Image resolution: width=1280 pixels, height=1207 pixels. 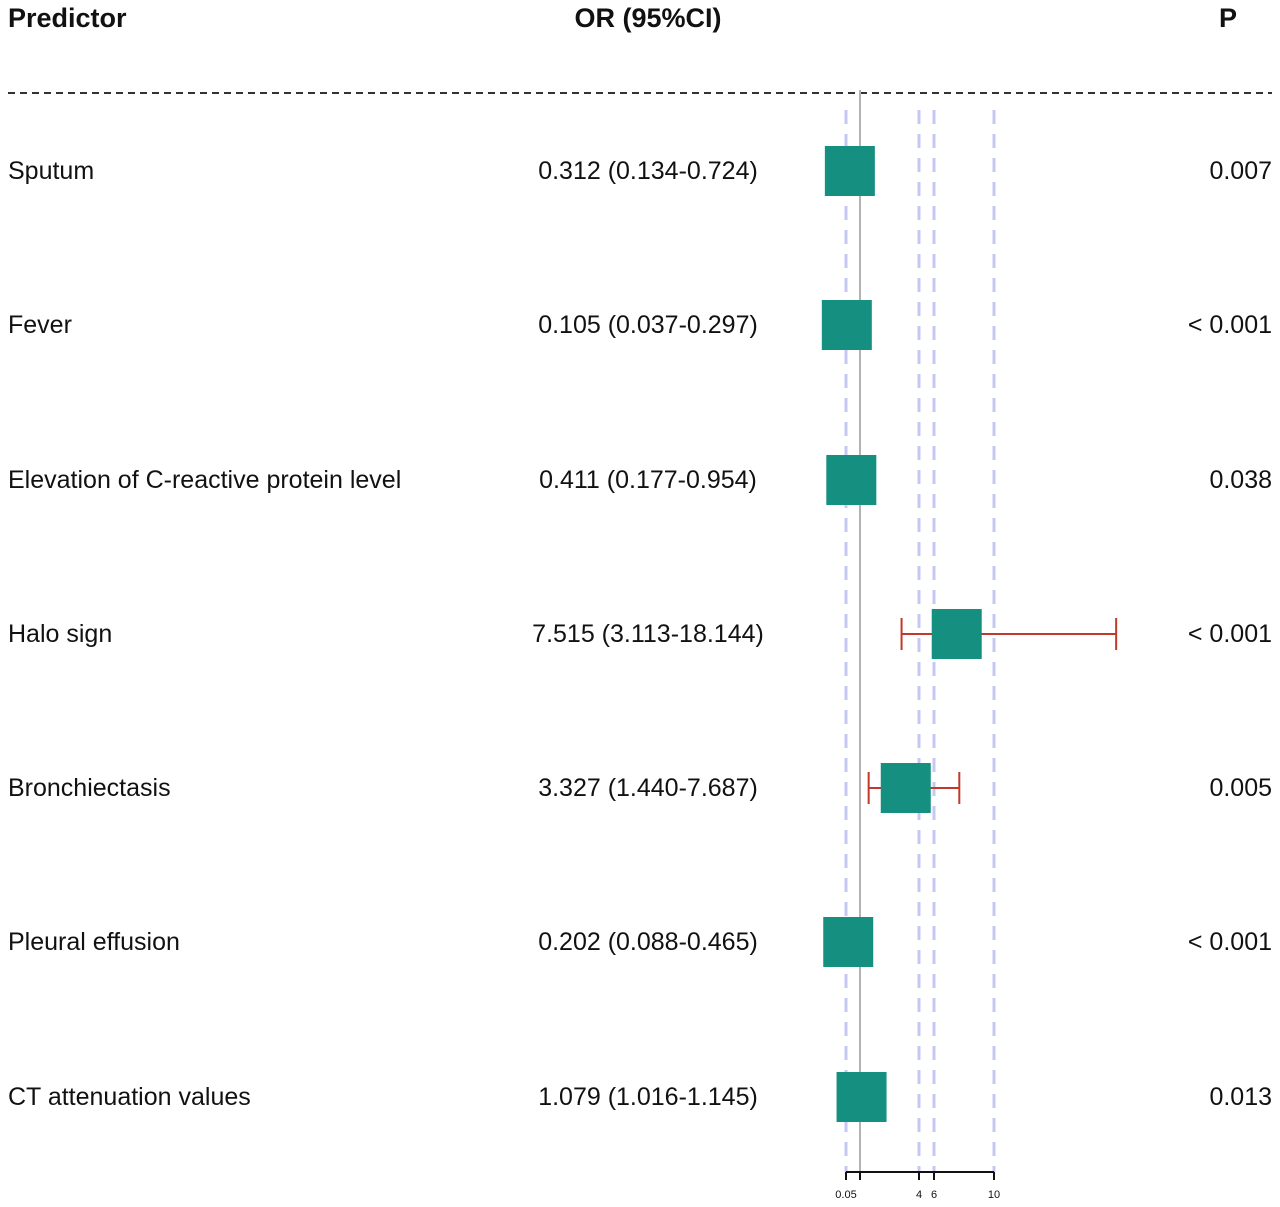 I want to click on header-or-ci: OR (95%CI), so click(x=648, y=18).